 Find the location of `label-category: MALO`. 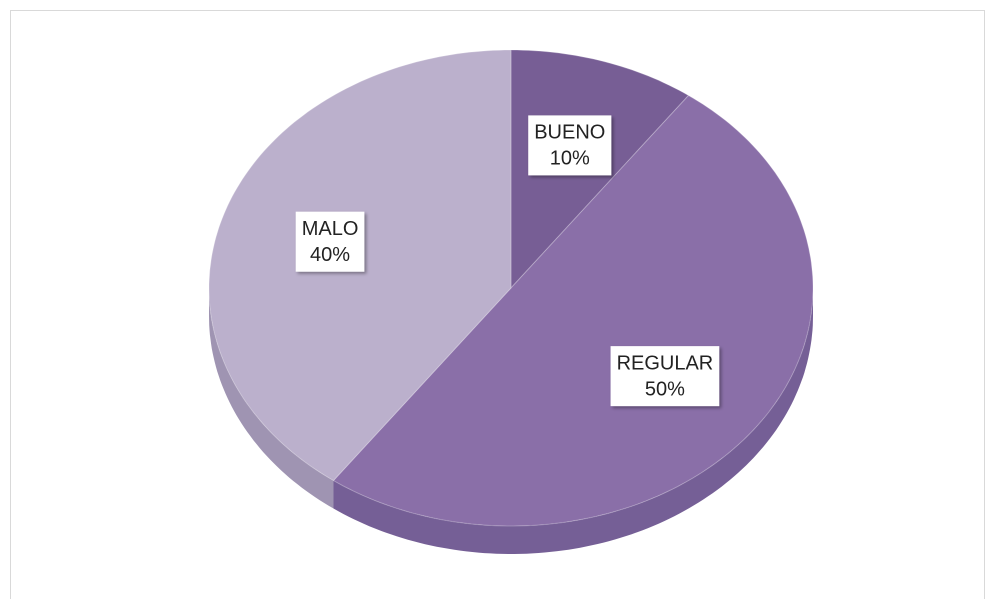

label-category: MALO is located at coordinates (330, 229).